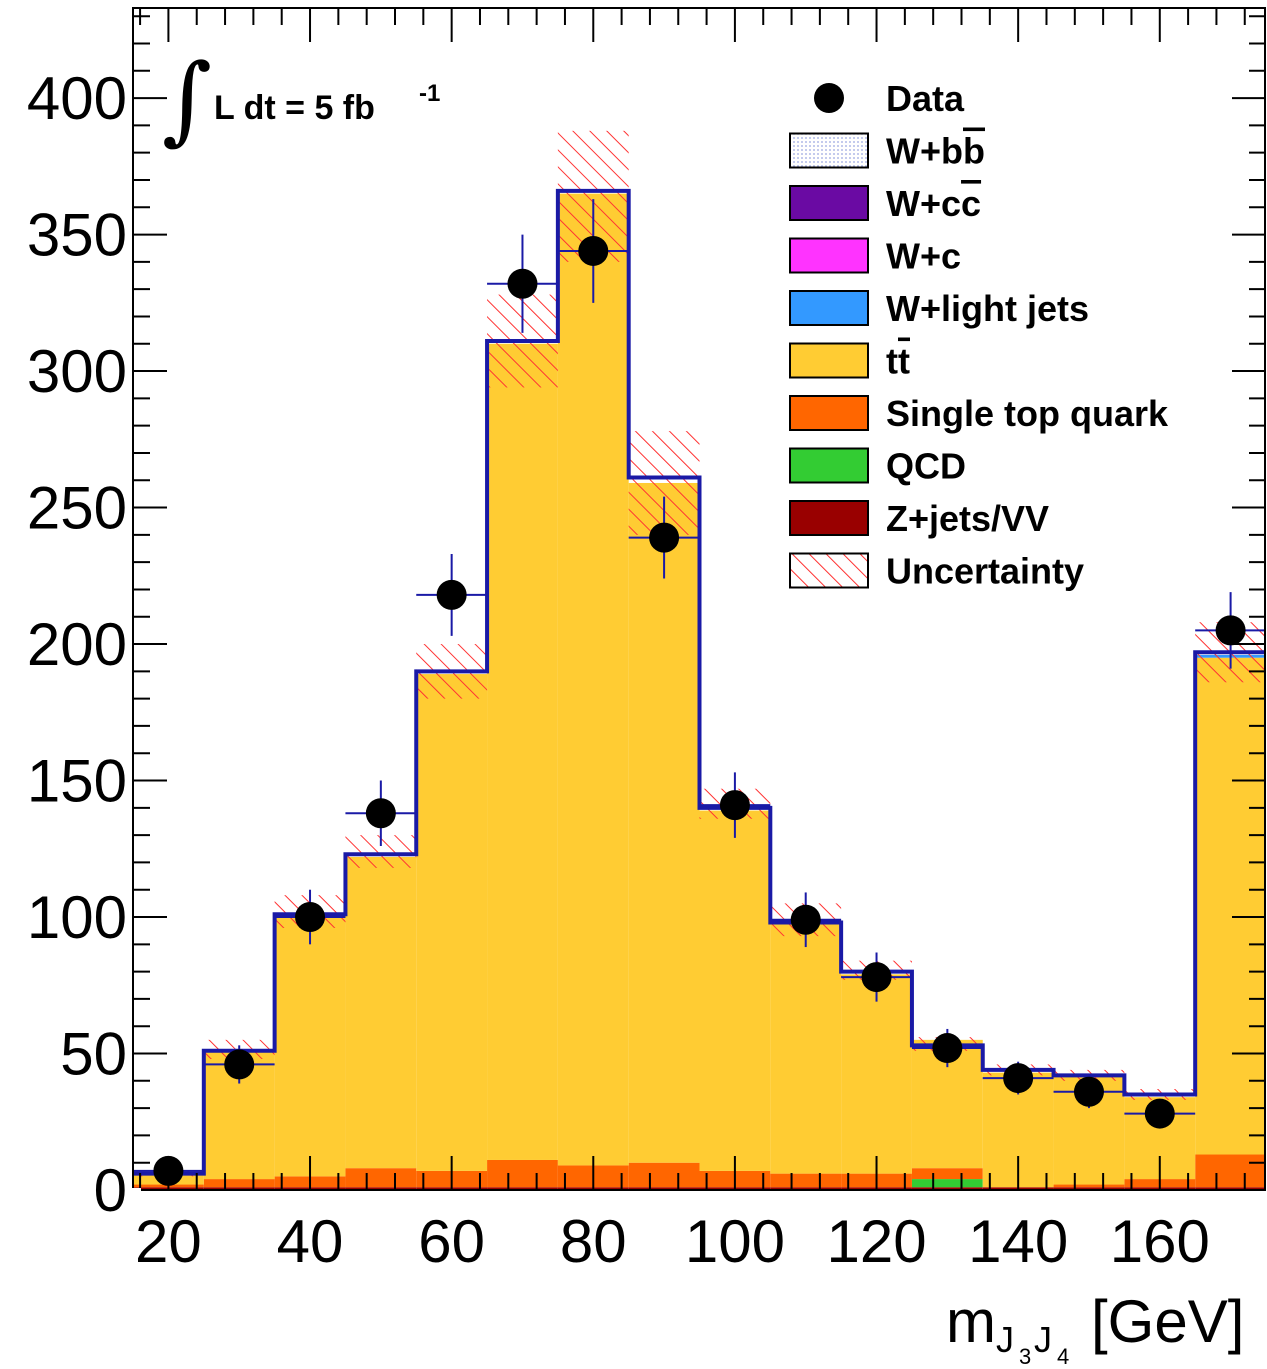 This screenshot has width=1267, height=1369. What do you see at coordinates (77, 371) in the screenshot?
I see `y-tick-label-300: 300` at bounding box center [77, 371].